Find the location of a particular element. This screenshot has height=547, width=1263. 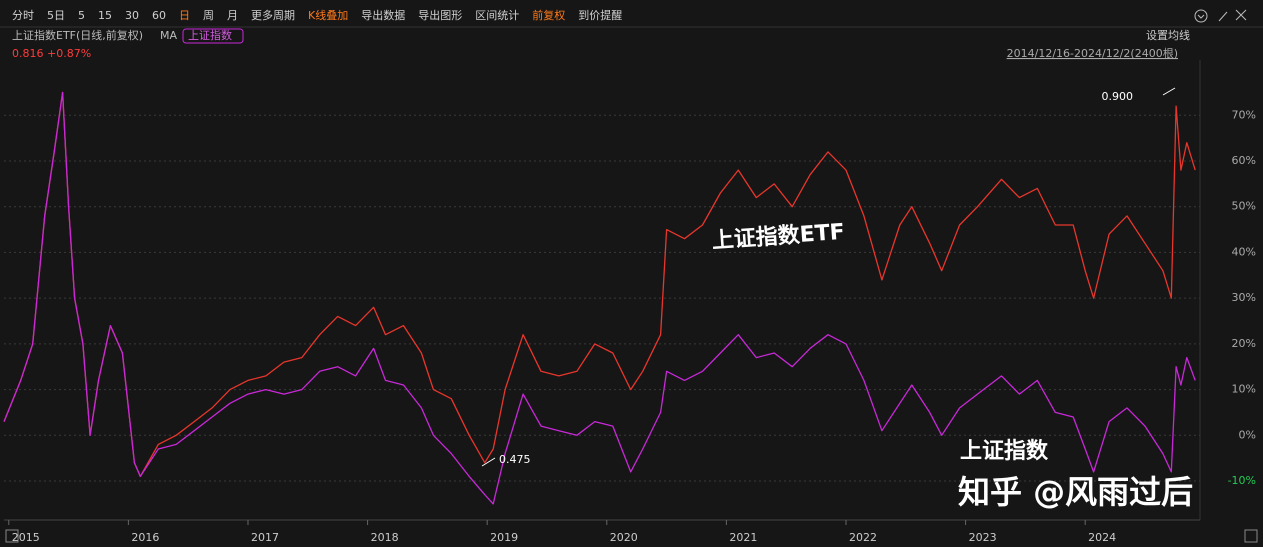

y-tick-label: 0% is located at coordinates (1247, 434).